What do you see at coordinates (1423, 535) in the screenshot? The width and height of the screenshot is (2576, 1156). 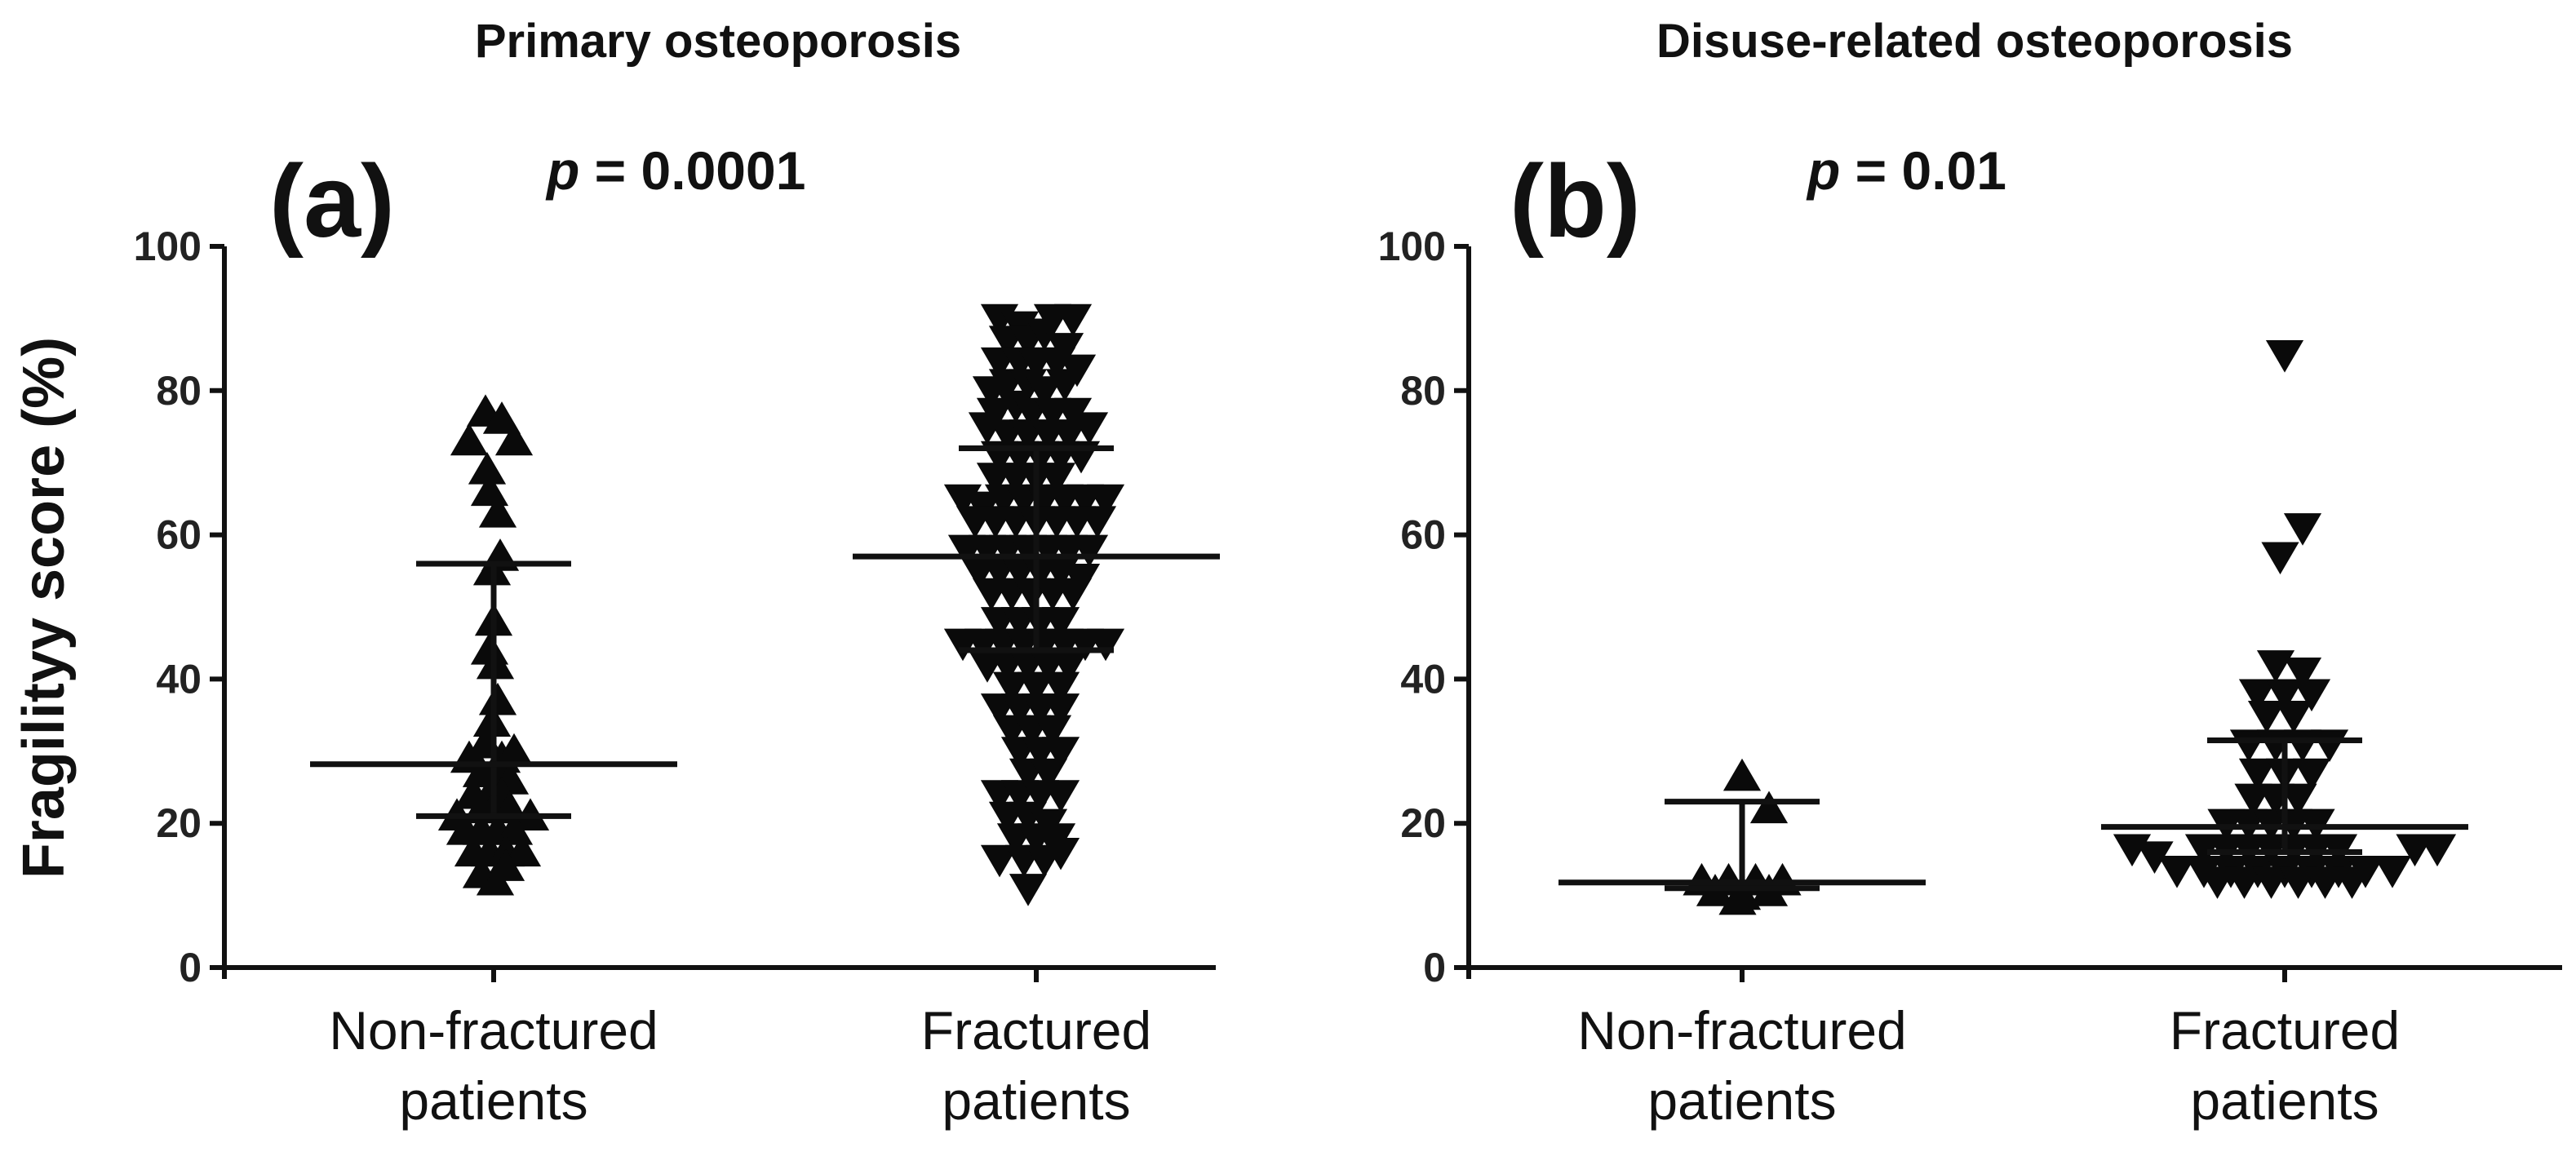 I see `panel-b-y-tick-label: 60` at bounding box center [1423, 535].